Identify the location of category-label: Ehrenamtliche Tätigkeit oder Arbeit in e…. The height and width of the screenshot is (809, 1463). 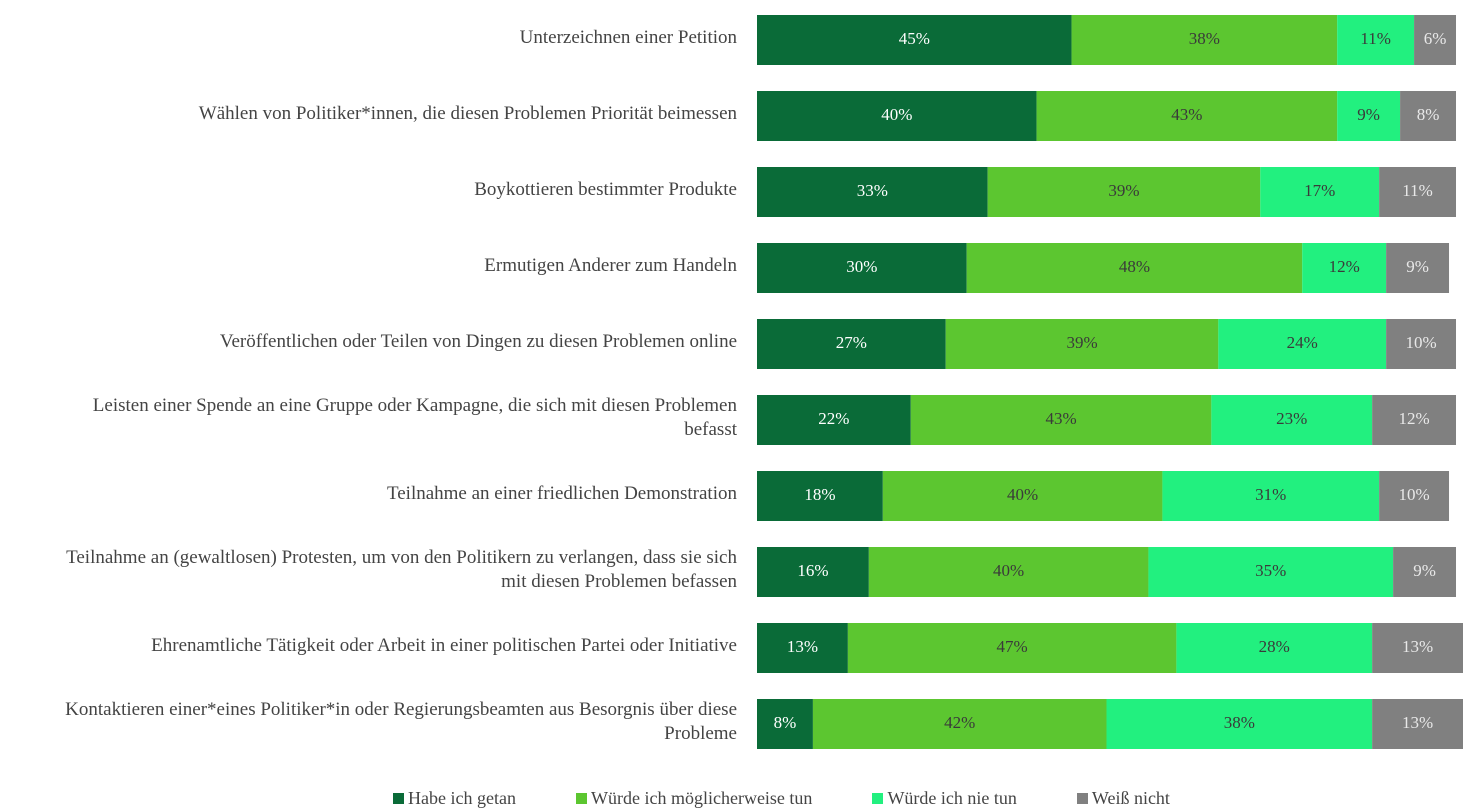
(444, 645).